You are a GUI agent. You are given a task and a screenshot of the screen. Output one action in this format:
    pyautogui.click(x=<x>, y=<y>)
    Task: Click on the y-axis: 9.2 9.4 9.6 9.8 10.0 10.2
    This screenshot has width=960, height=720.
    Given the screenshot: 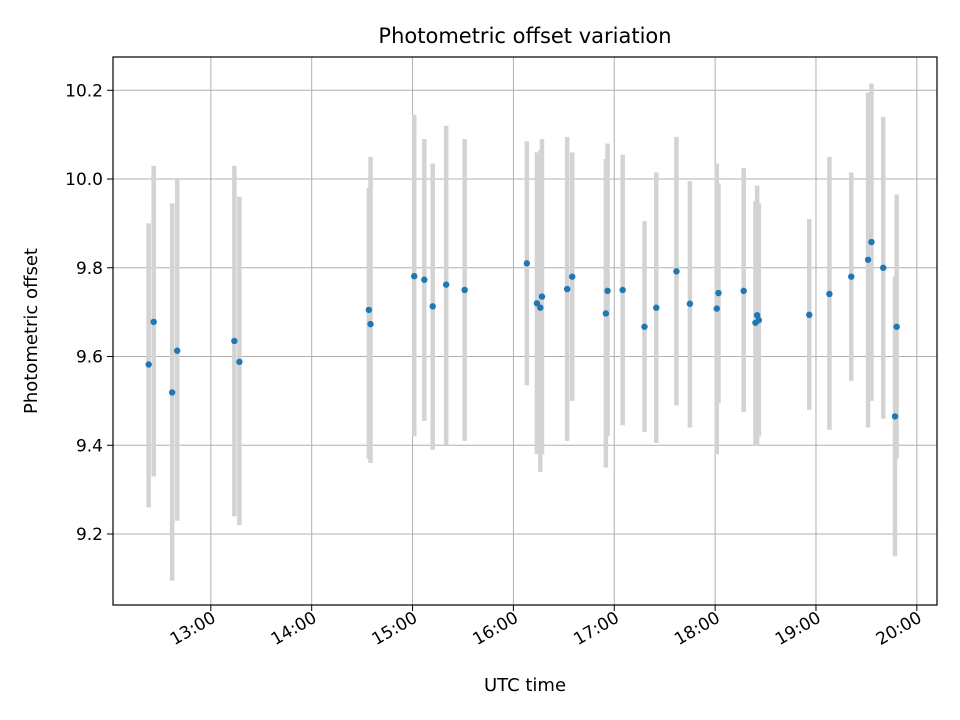 What is the action you would take?
    pyautogui.click(x=89, y=313)
    